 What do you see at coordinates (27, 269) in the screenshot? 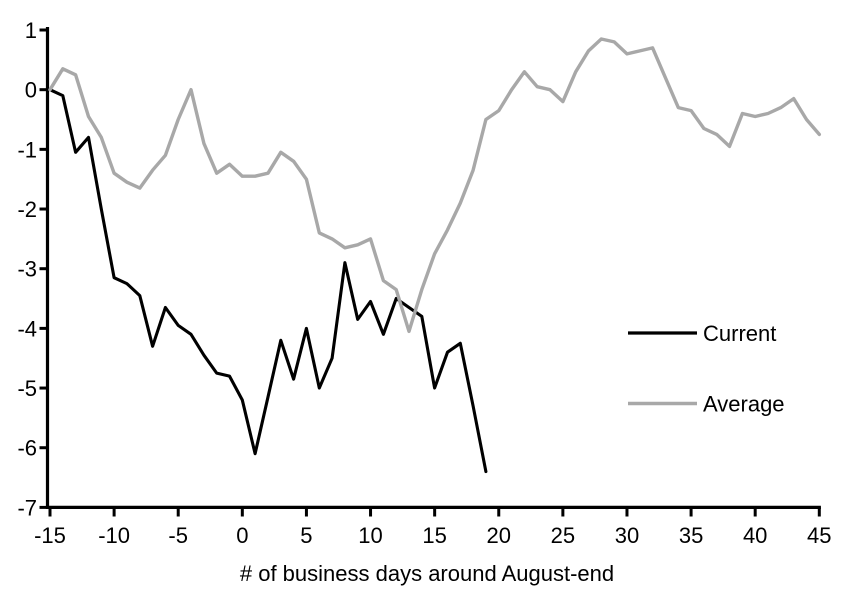
I see `y-tick-label: -3` at bounding box center [27, 269].